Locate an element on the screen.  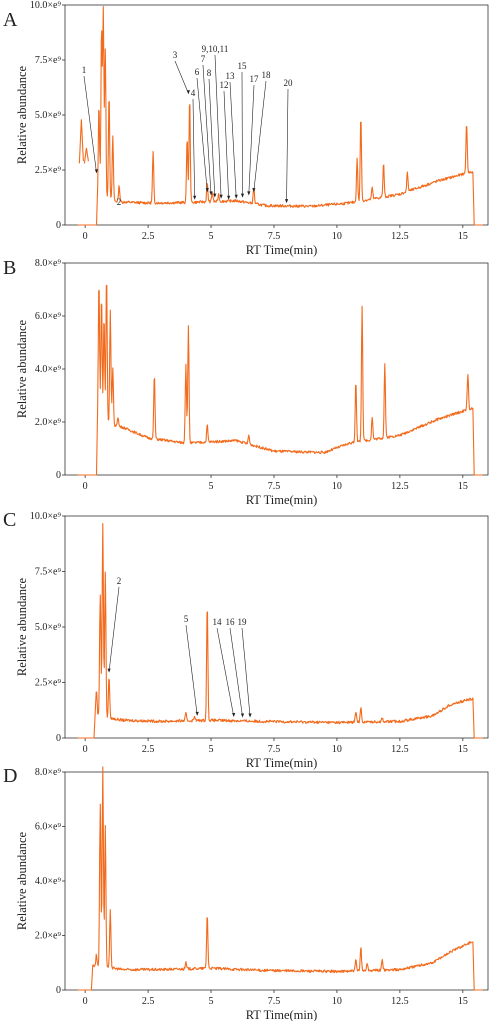
peak-annotation-label: 3 is located at coordinates (175, 55).